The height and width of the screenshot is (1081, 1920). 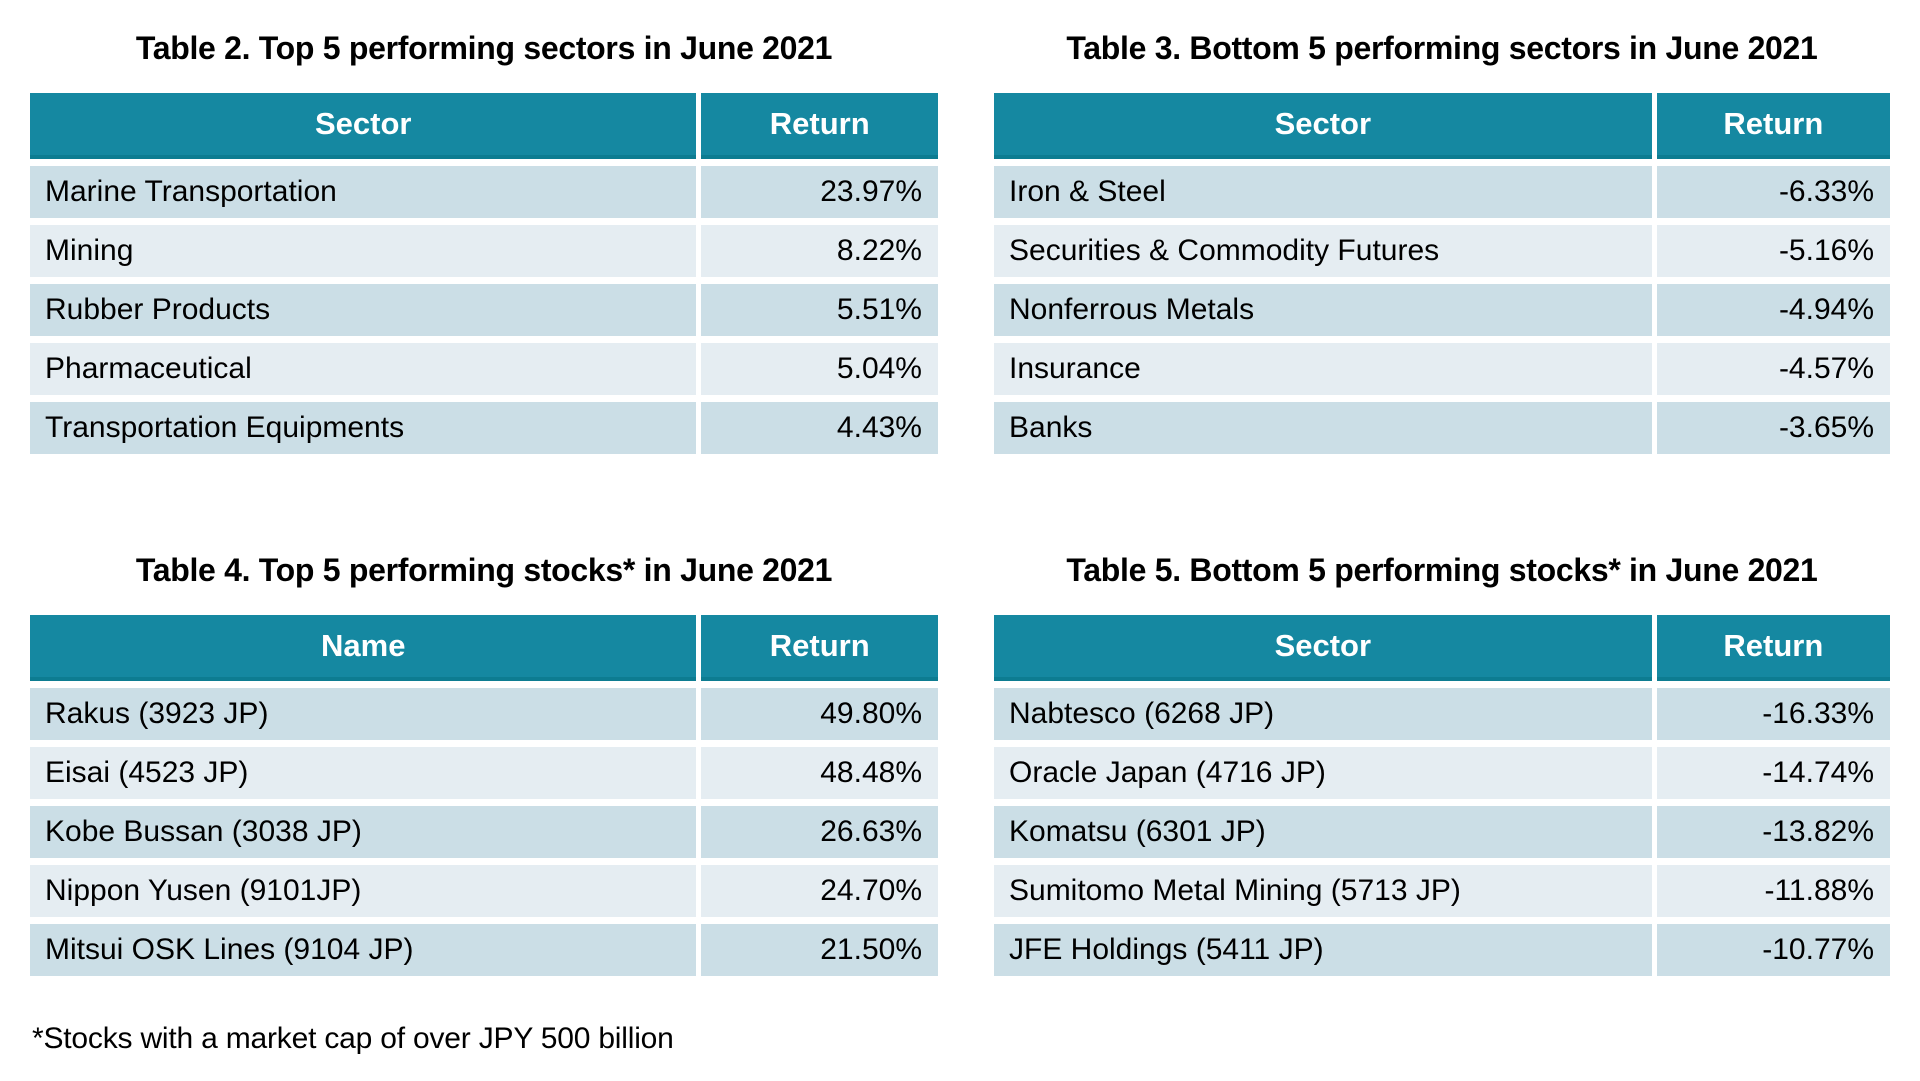 What do you see at coordinates (363, 251) in the screenshot?
I see `sector-cell: Mining` at bounding box center [363, 251].